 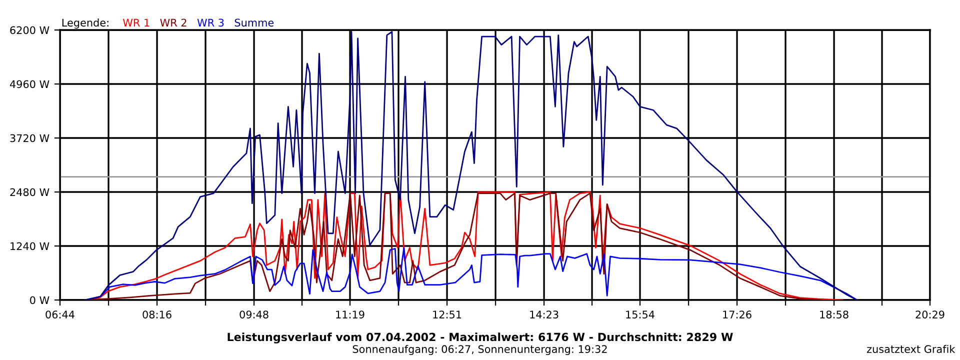 What do you see at coordinates (479, 350) in the screenshot?
I see `text: Sonnenaufgang: 06:27, Sonnenuntergang: 19:32` at bounding box center [479, 350].